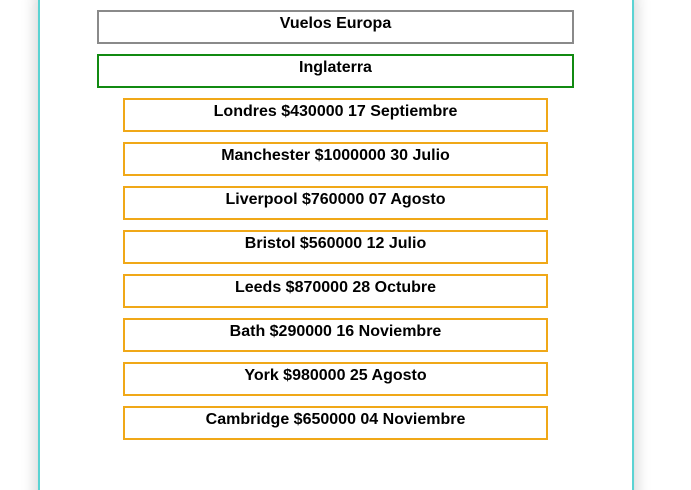 Image resolution: width=691 pixels, height=490 pixels. I want to click on flight-item-label: Leeds $870000 28 Octubre, so click(335, 287).